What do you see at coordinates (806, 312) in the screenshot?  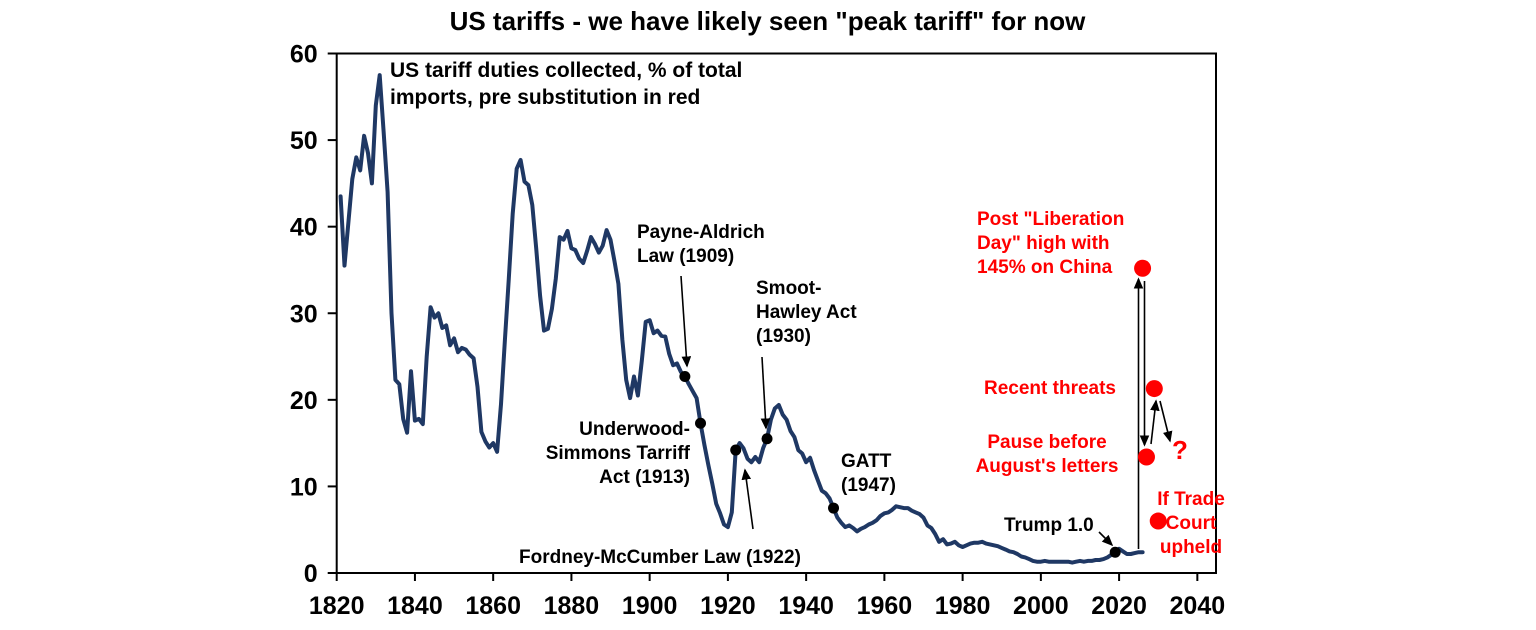 I see `annotation-smoot-hawley: Smoot- Hawley Act (1930)` at bounding box center [806, 312].